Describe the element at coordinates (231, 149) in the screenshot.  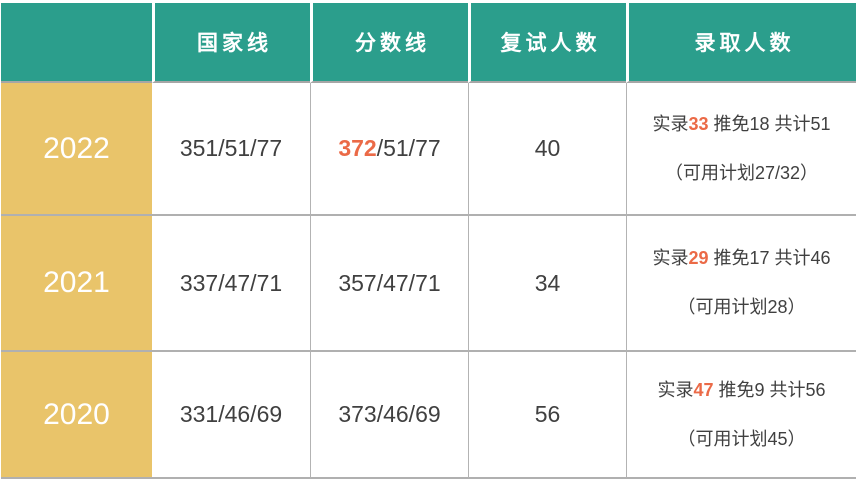
I see `national-line-cell: 351/51/77` at that location.